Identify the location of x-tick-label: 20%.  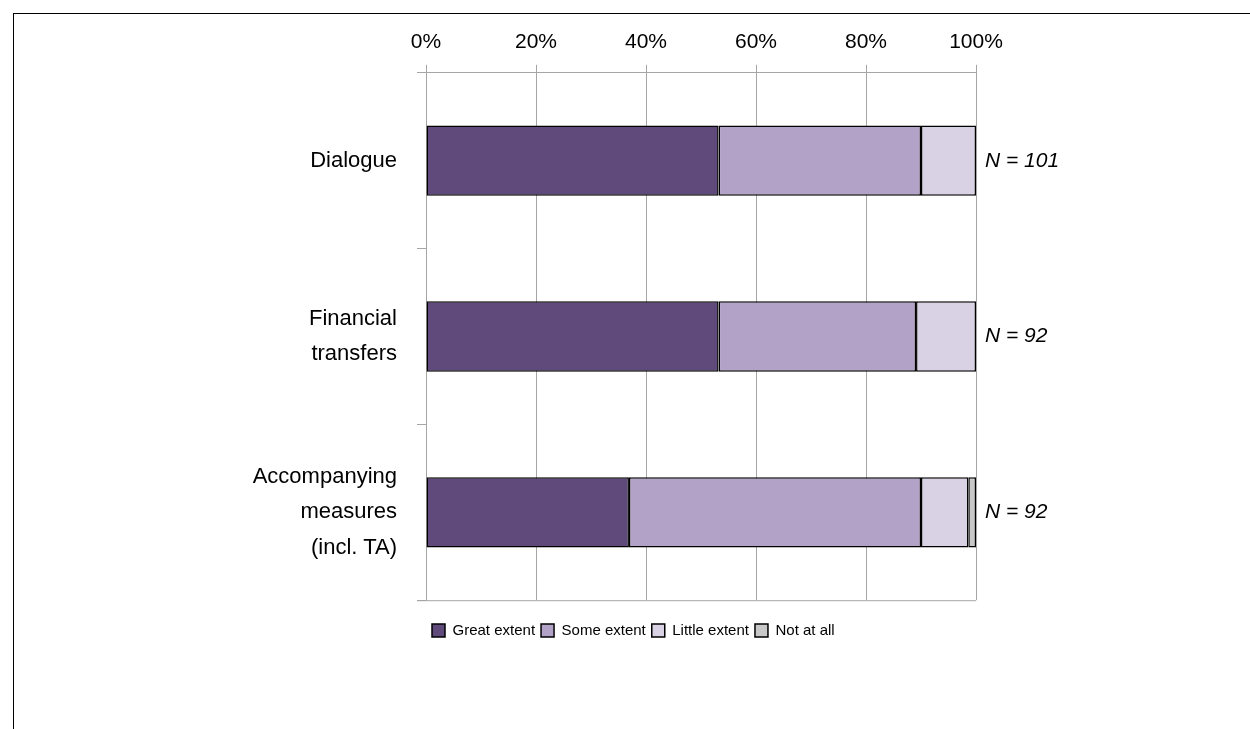
(536, 40).